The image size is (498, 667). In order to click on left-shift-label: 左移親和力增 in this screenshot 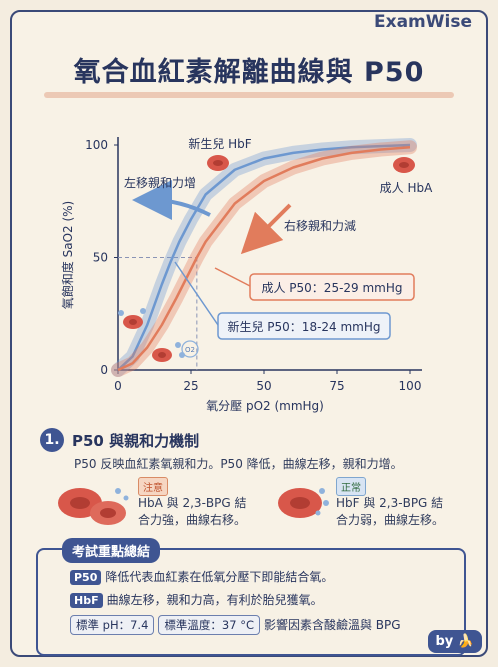, I will do `click(160, 182)`.